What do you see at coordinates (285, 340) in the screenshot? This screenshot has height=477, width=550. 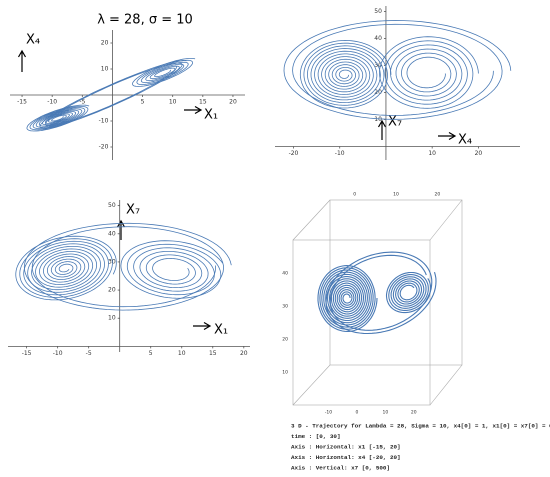 I see `z-tick-label: 20` at bounding box center [285, 340].